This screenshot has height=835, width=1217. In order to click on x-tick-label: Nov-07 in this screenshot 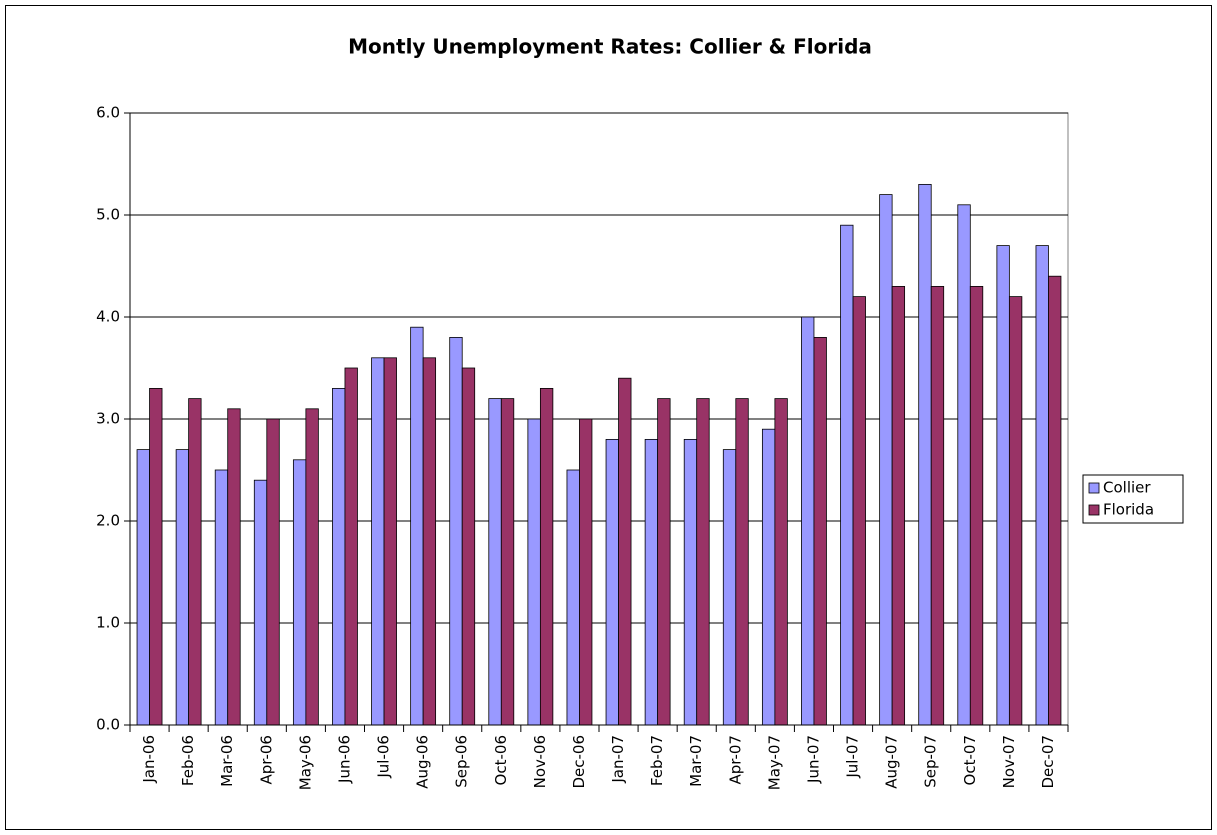, I will do `click(1009, 761)`.